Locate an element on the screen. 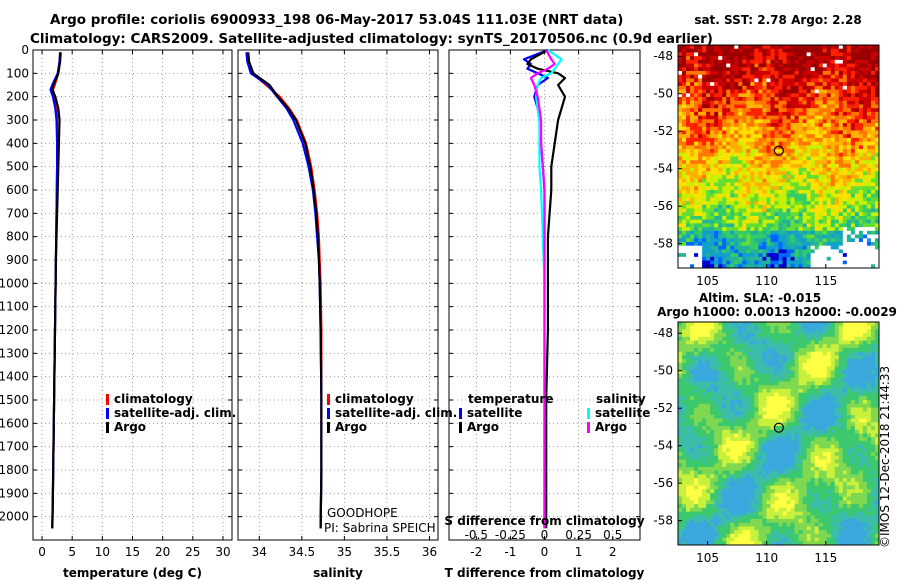  x-tick-label: 25 is located at coordinates (192, 552).